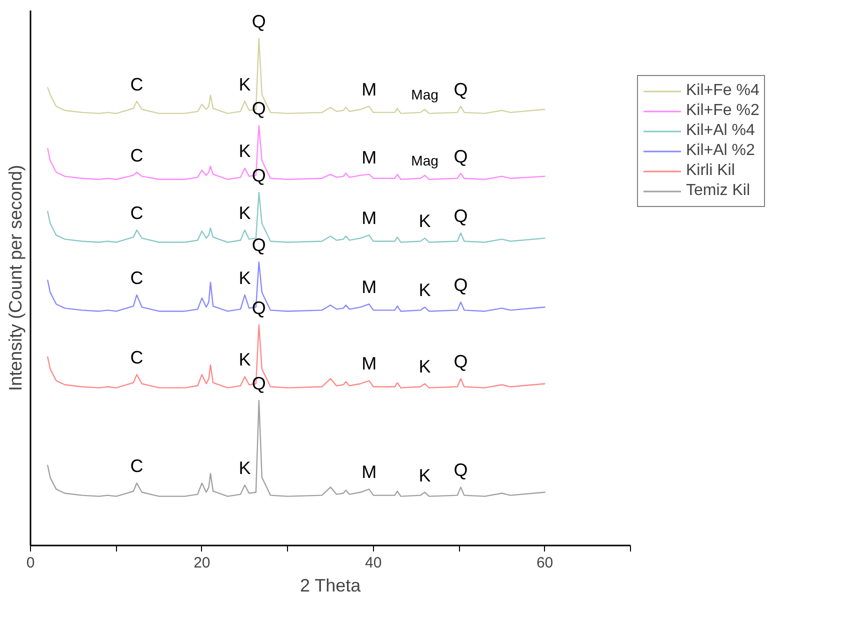  What do you see at coordinates (718, 191) in the screenshot?
I see `legend-label: Temiz Kil` at bounding box center [718, 191].